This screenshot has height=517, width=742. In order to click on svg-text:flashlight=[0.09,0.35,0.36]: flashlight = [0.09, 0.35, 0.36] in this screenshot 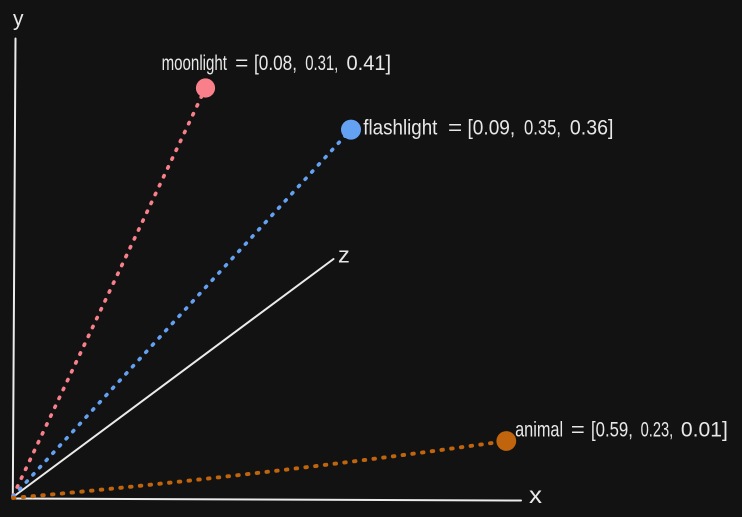, I will do `click(488, 127)`.